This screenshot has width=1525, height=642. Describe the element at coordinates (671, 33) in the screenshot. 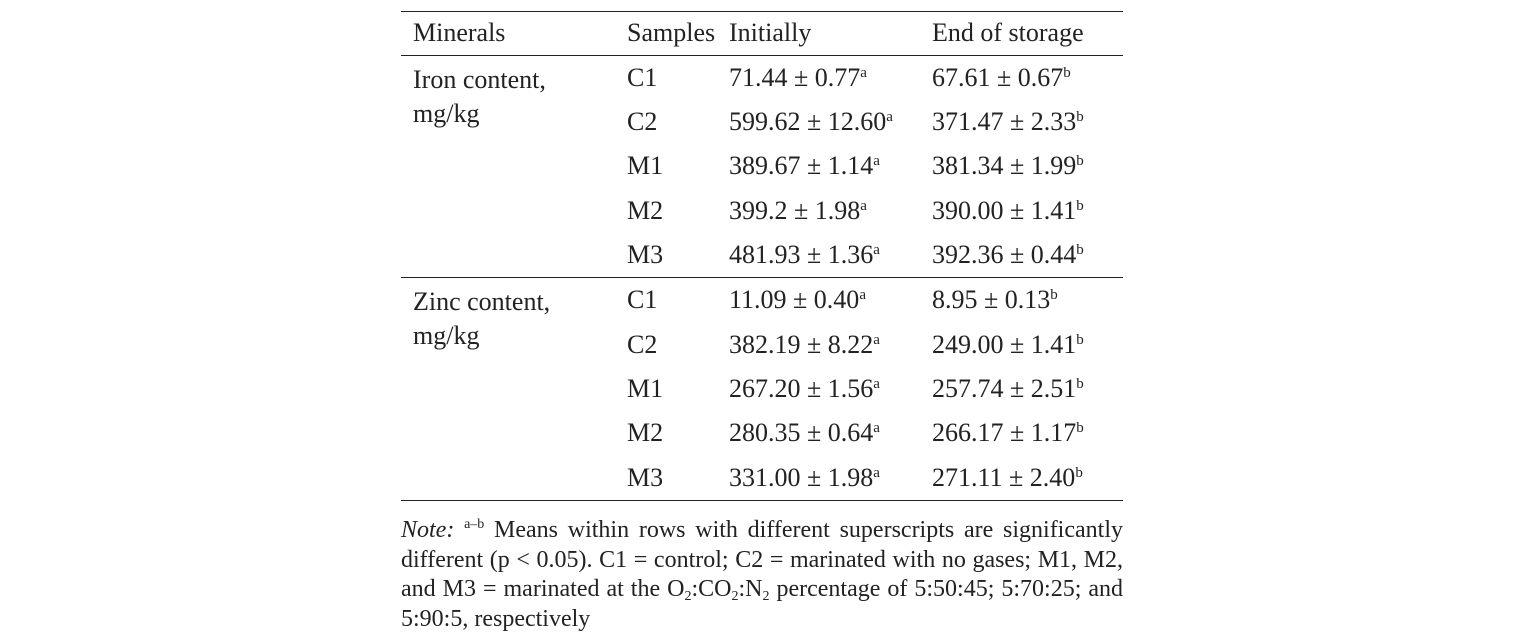

I see `header-samples: Samples` at that location.